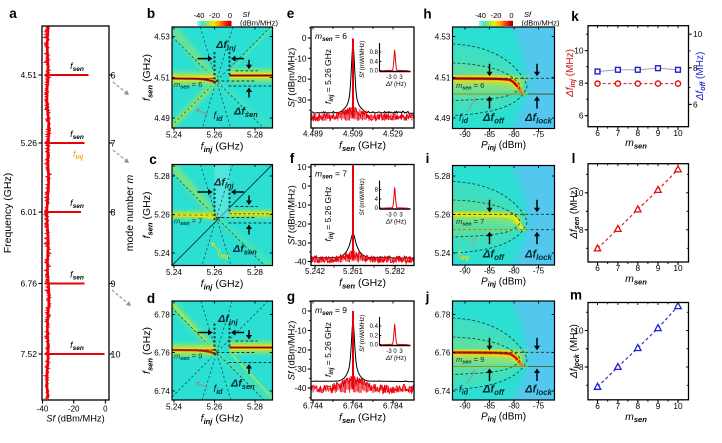  What do you see at coordinates (514, 405) in the screenshot?
I see `svg-text: -80` at bounding box center [514, 405].